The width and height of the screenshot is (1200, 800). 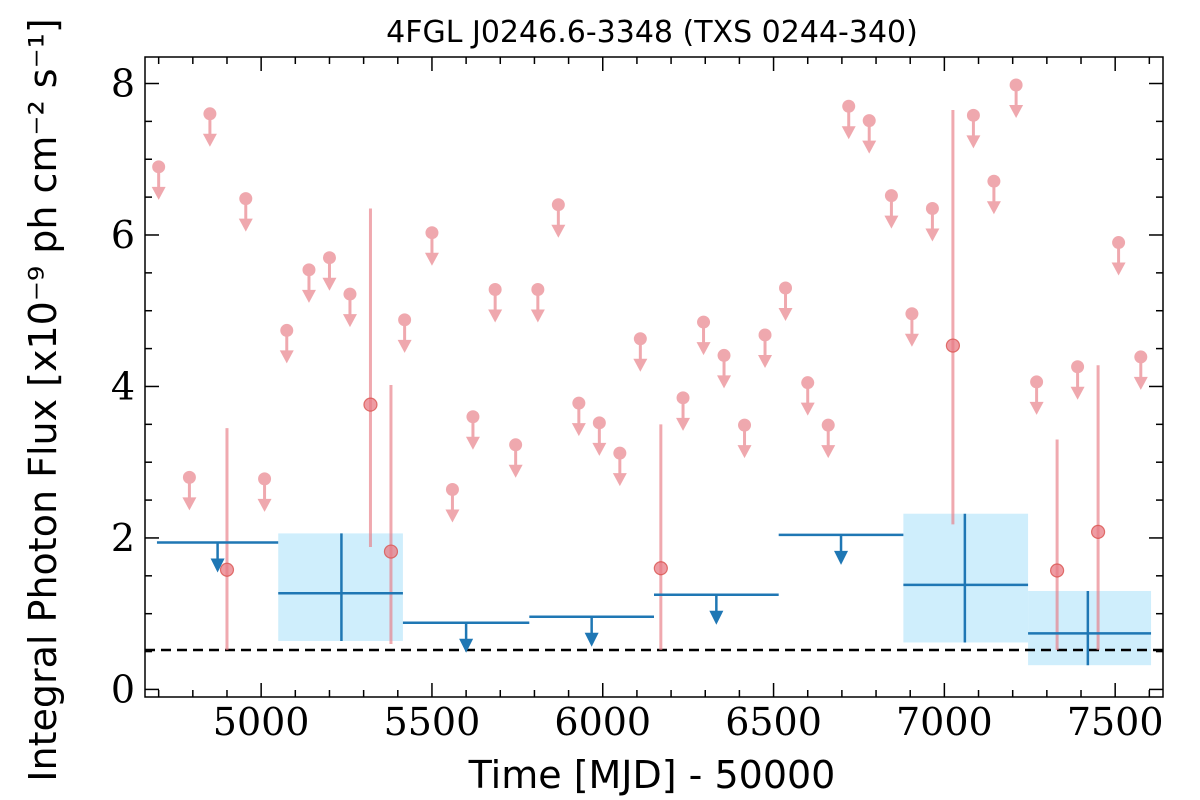 What do you see at coordinates (123, 538) in the screenshot?
I see `y-tick-label: 2` at bounding box center [123, 538].